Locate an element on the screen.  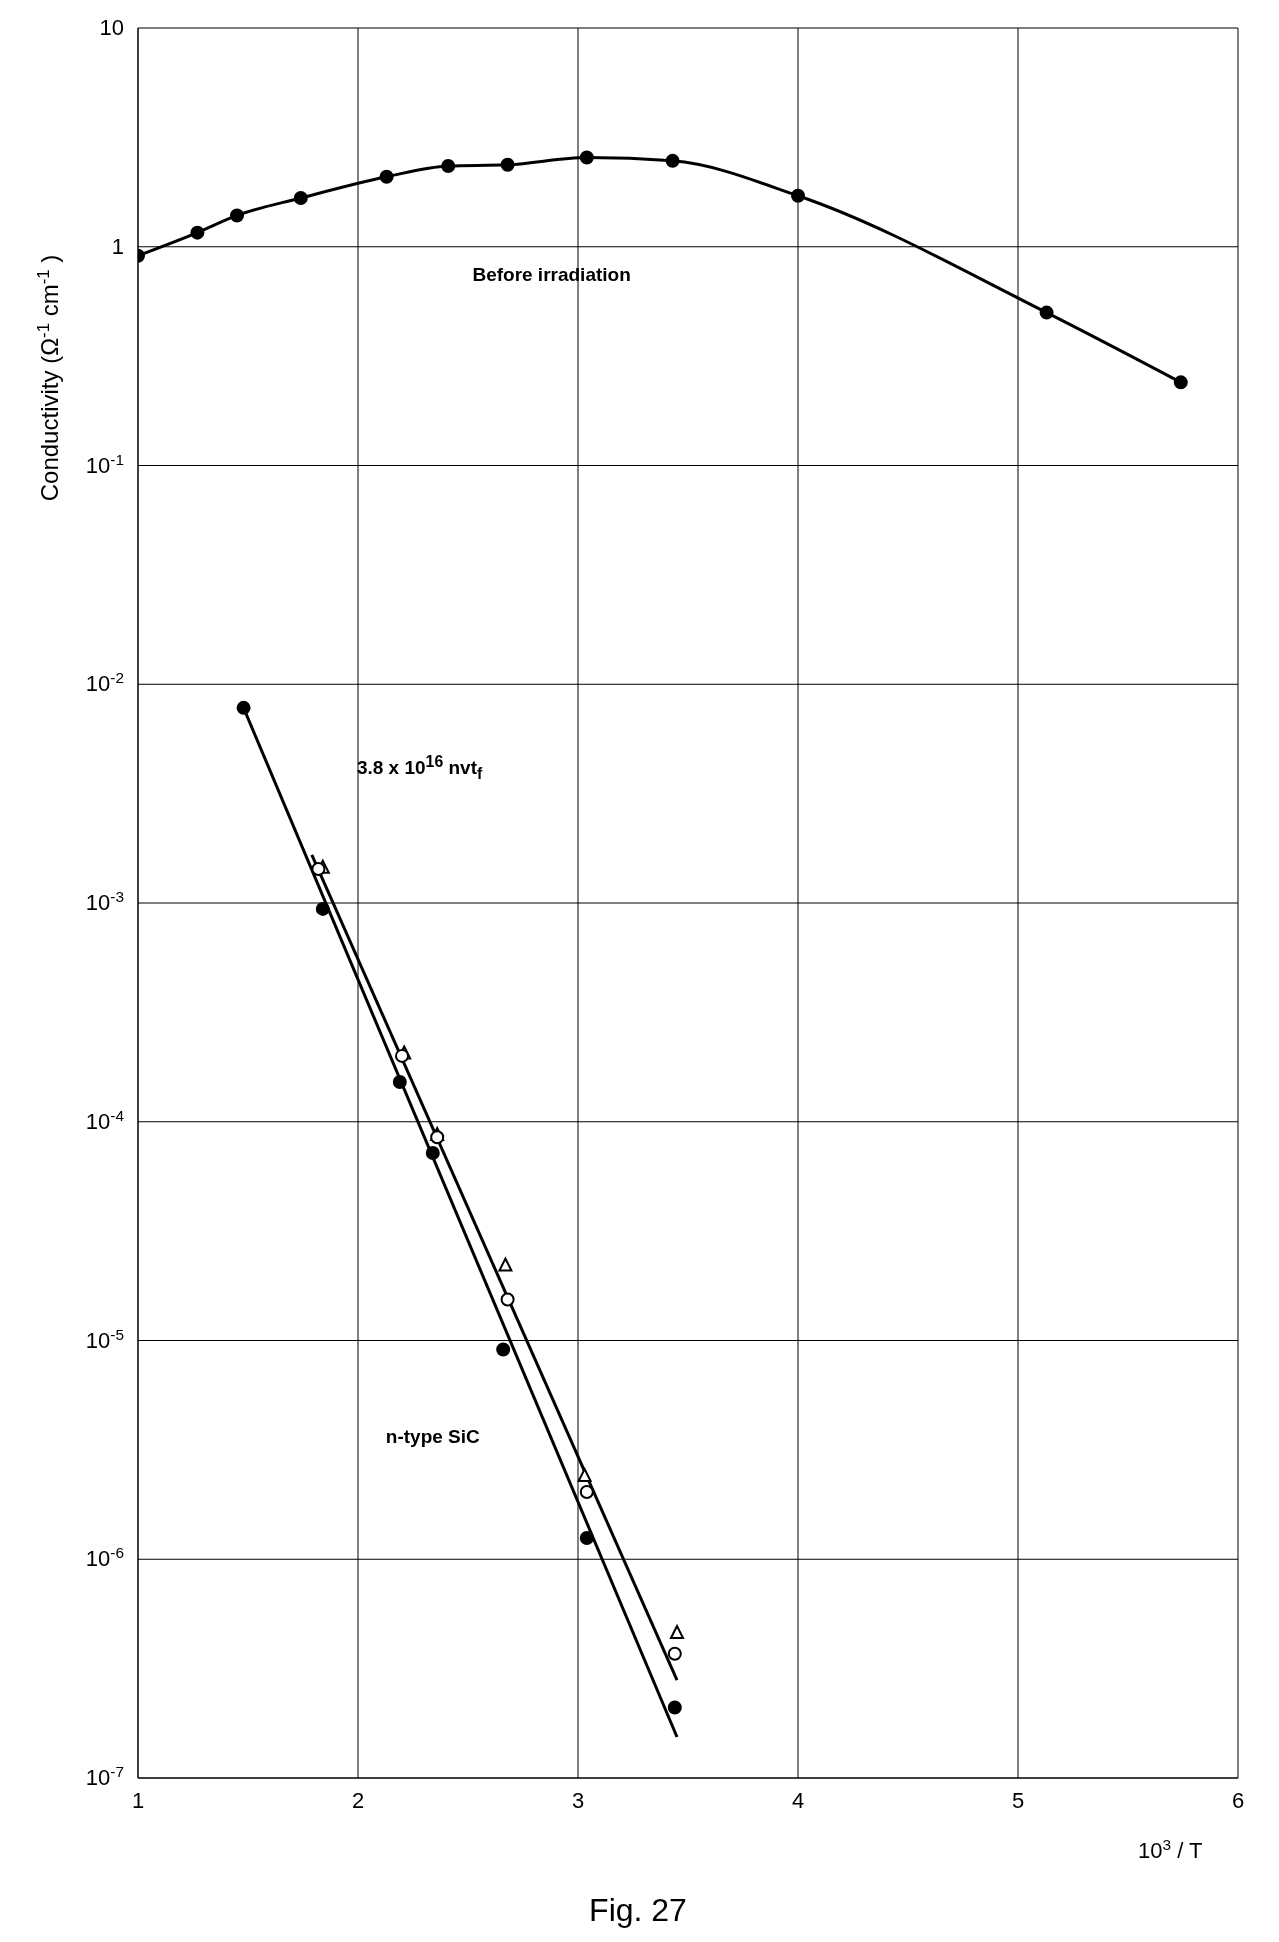
x-axis-title: 10$^{3}$/ T is located at coordinates (1170, 1849).